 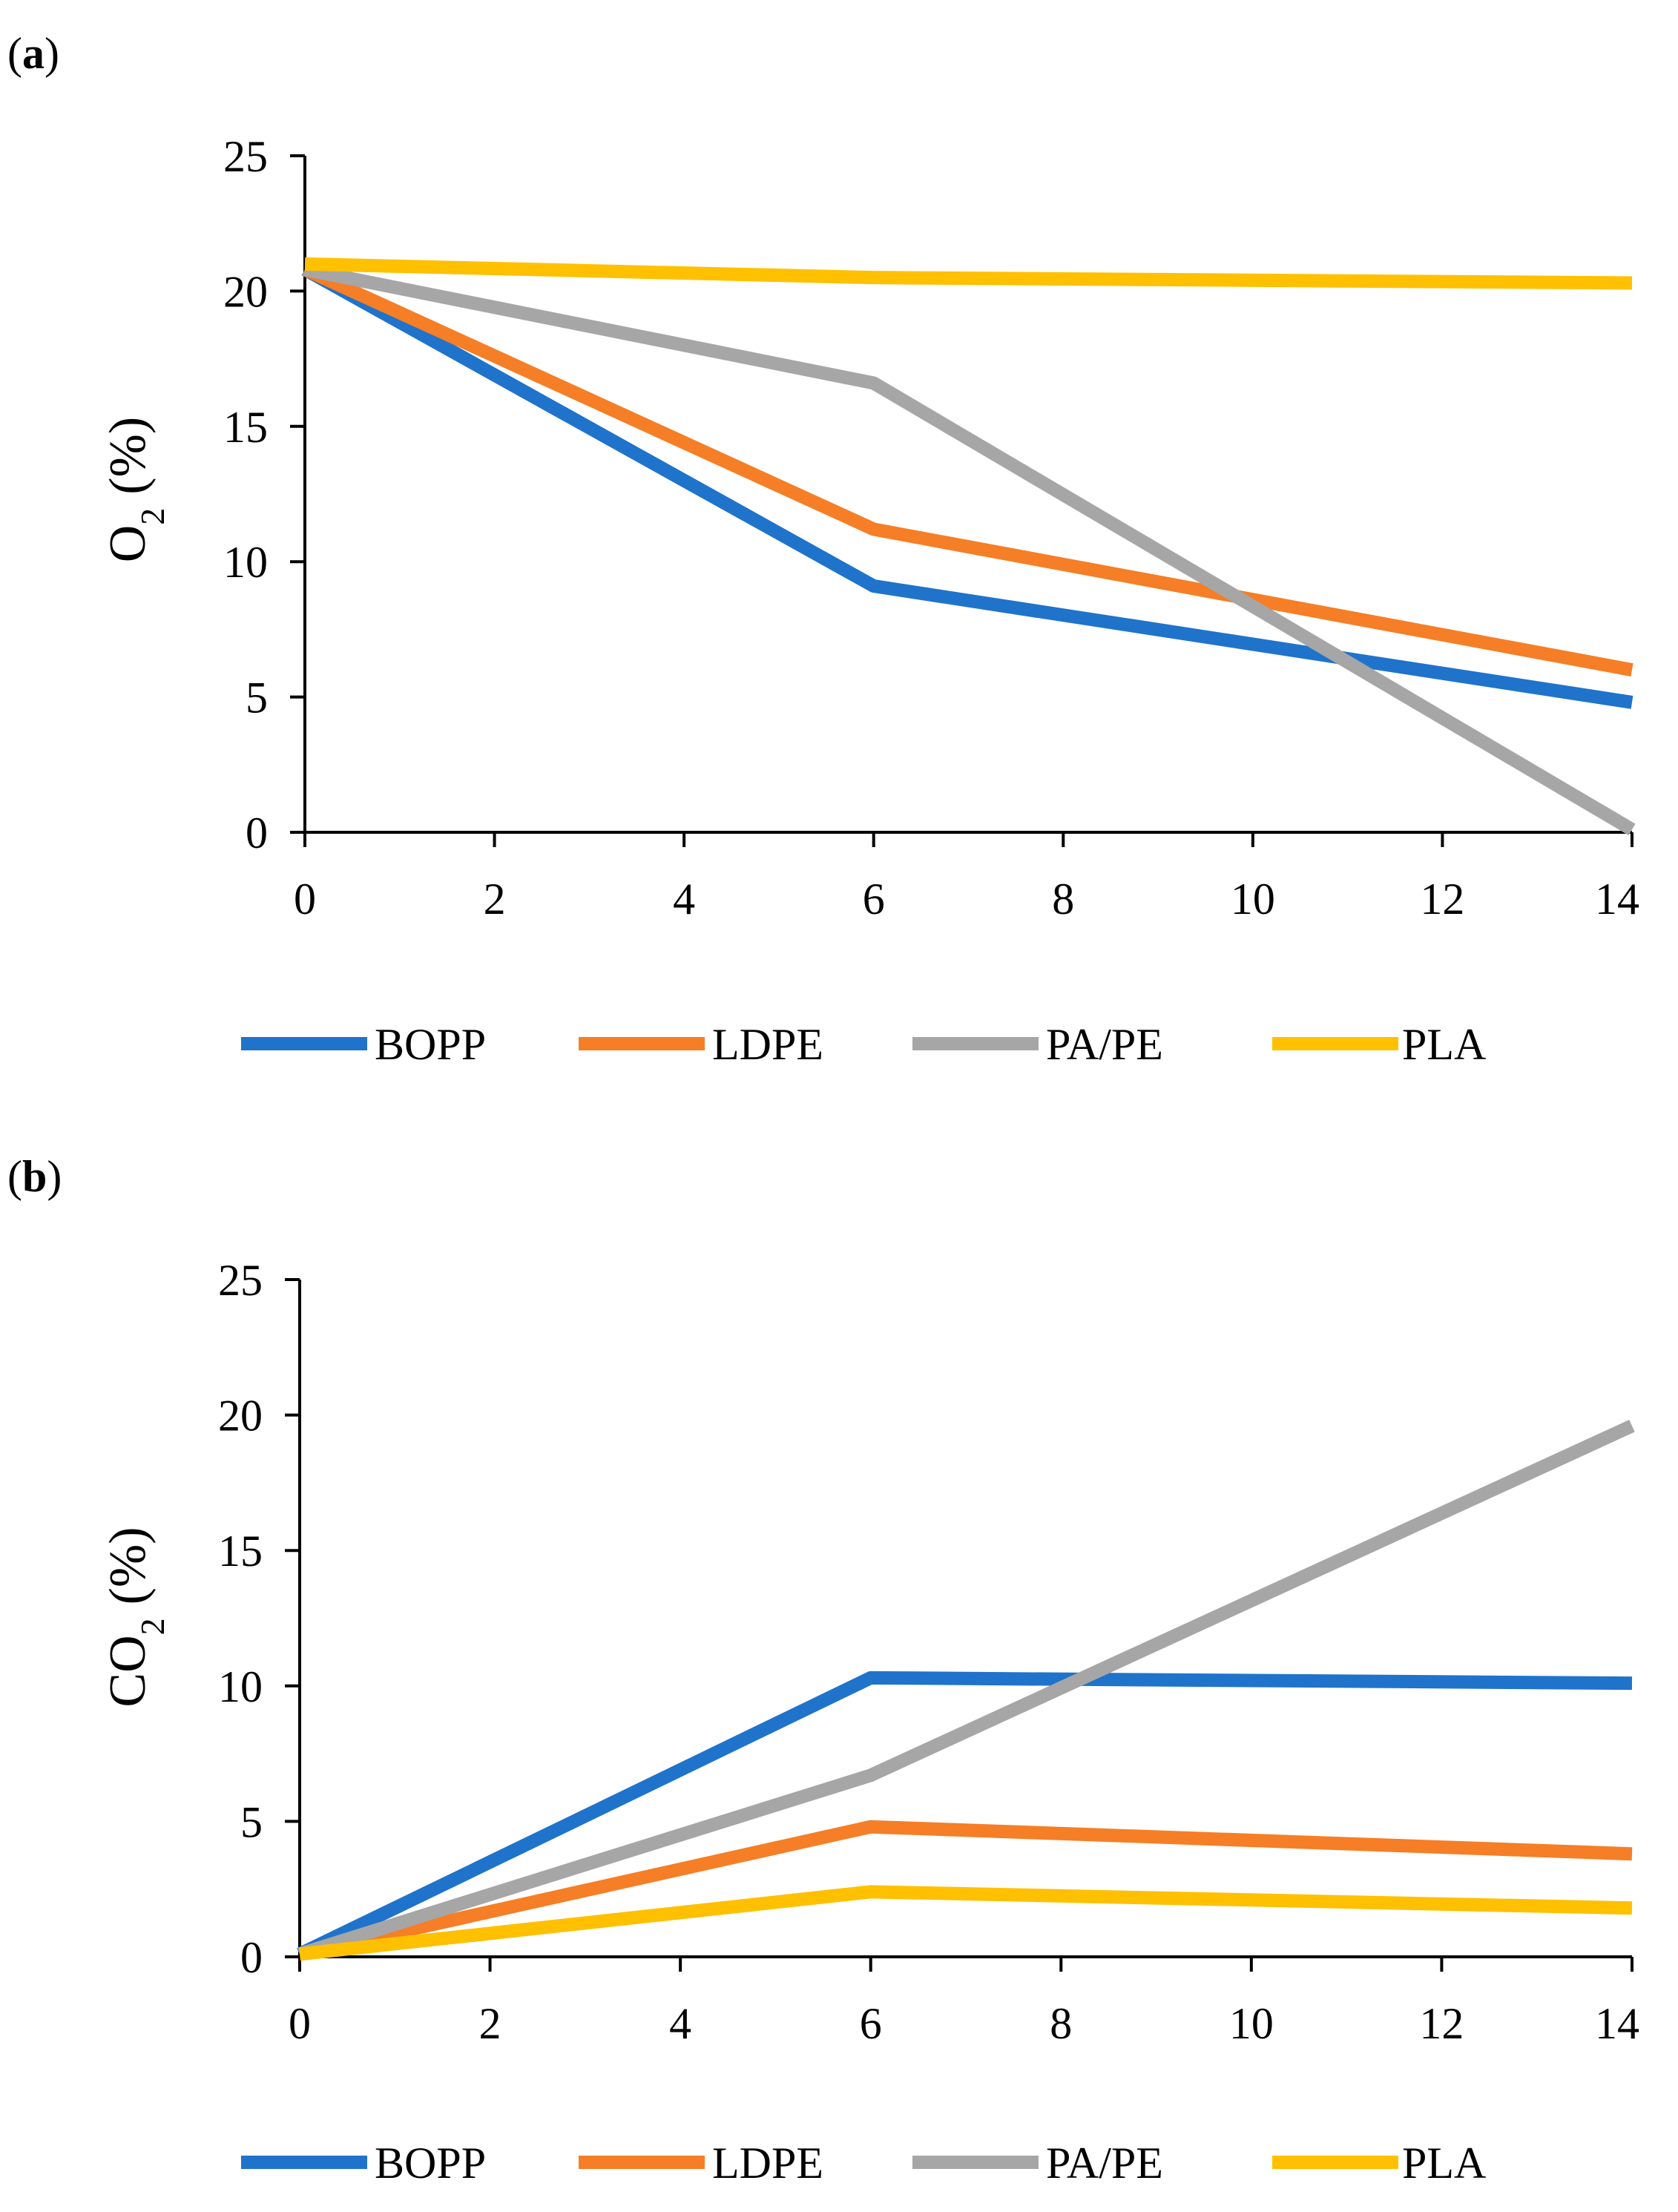 I want to click on chart-a-x-tick-label: 8, so click(x=1063, y=900).